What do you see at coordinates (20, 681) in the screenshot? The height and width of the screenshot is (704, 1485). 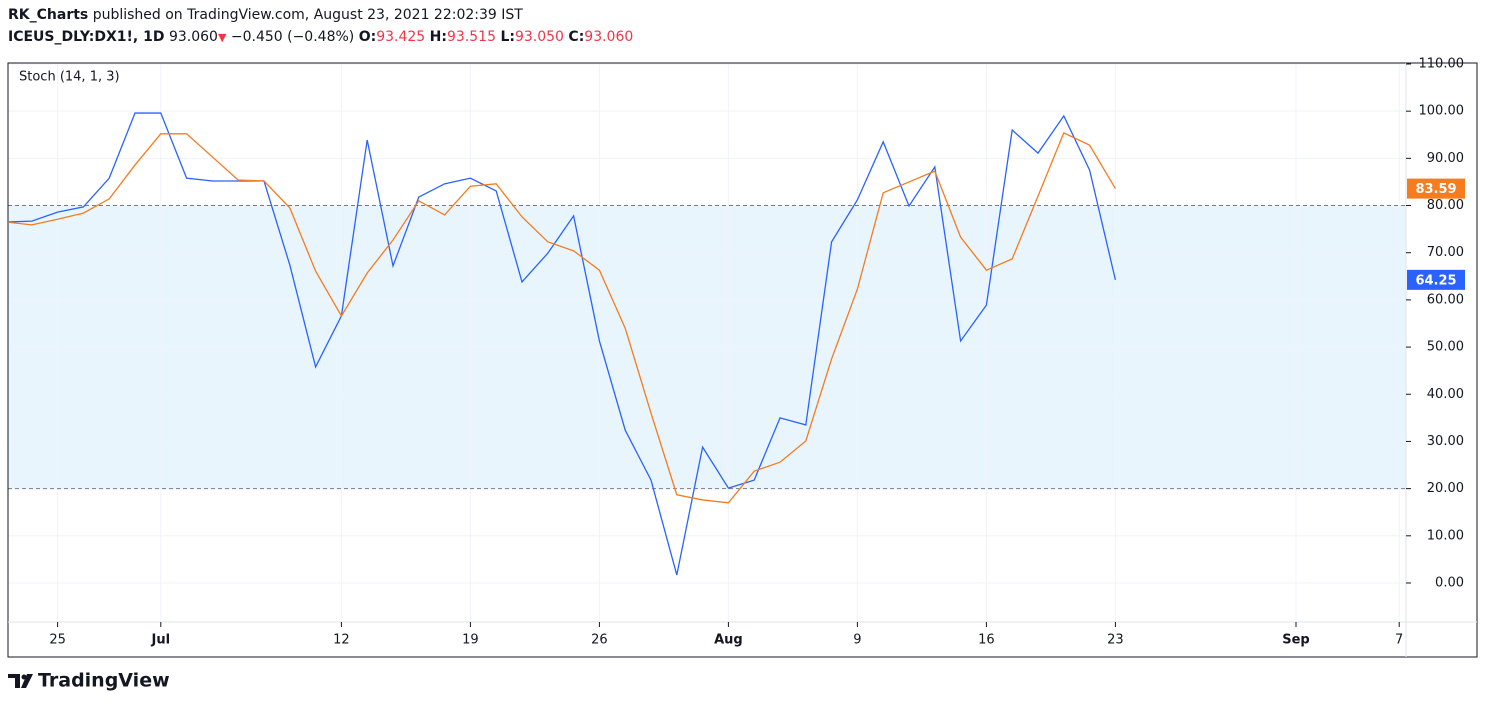 I see `logo` at bounding box center [20, 681].